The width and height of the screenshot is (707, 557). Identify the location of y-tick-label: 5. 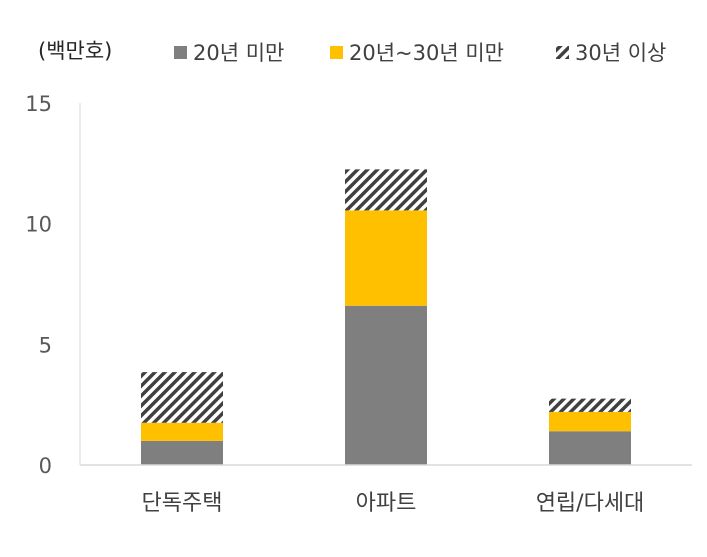
(45, 345).